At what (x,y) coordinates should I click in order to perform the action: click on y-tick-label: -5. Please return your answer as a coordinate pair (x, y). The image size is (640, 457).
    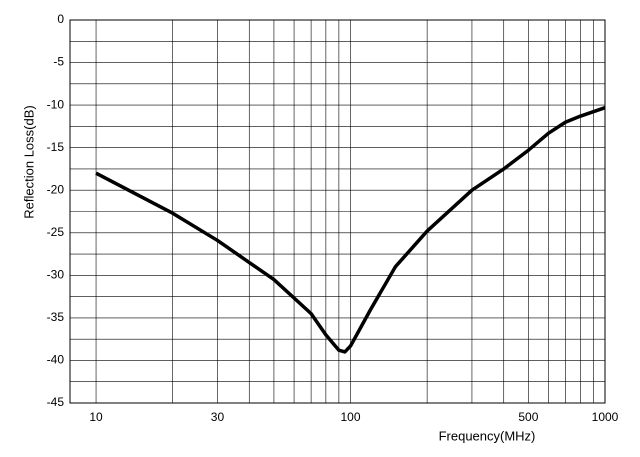
    Looking at the image, I should click on (58, 62).